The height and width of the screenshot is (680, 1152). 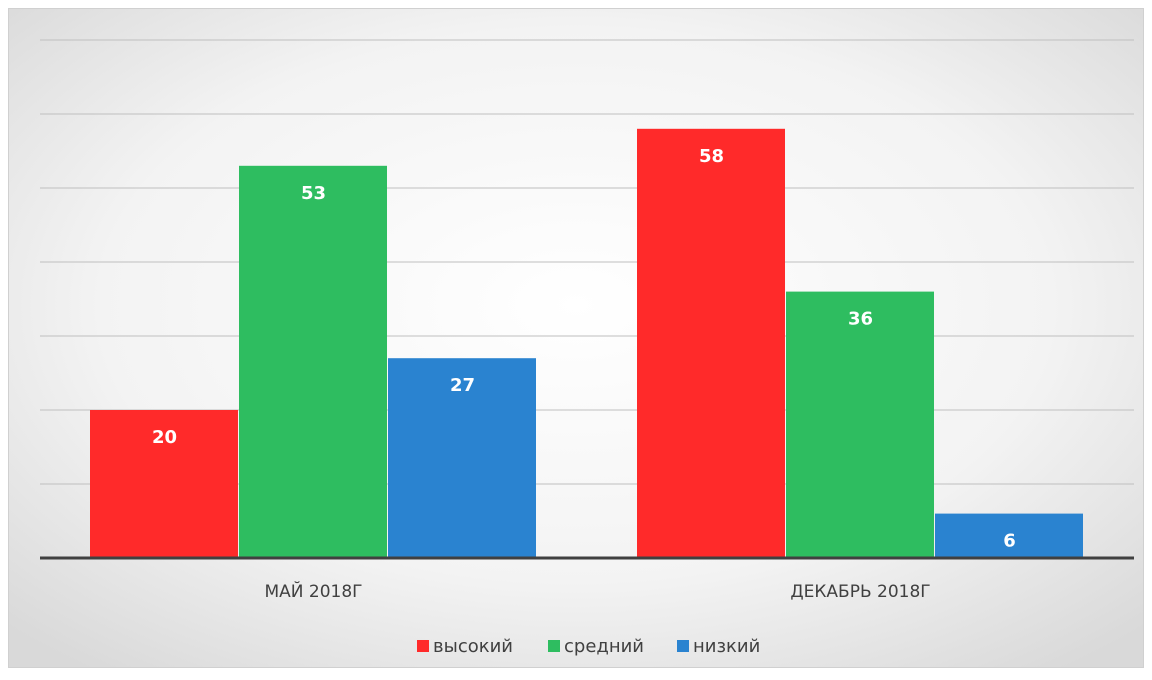 What do you see at coordinates (860, 592) in the screenshot?
I see `x-tick-label: ДЕКАБРЬ 2018Г` at bounding box center [860, 592].